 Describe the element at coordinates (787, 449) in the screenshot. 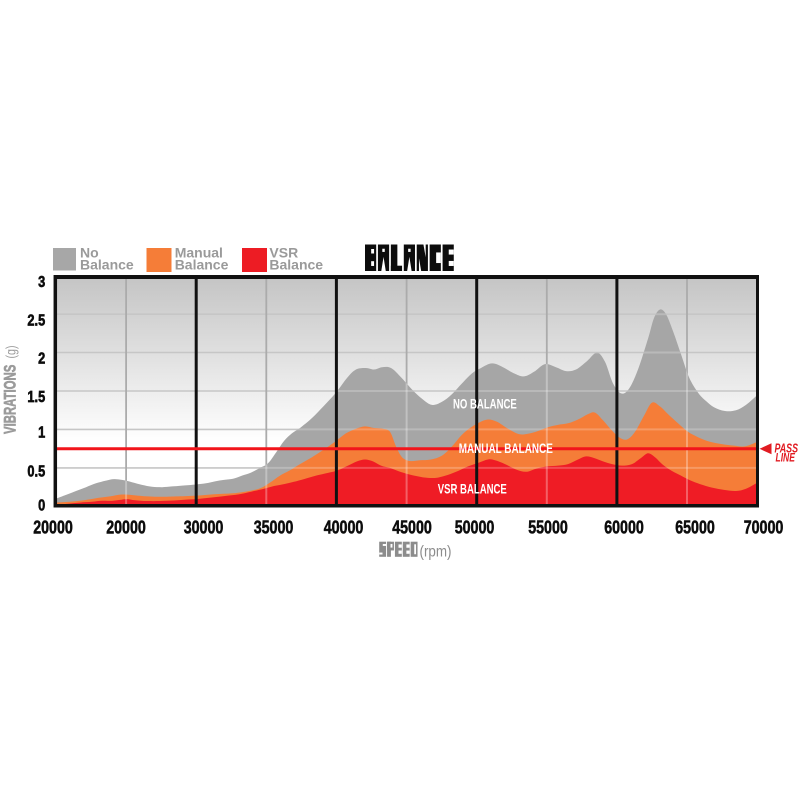

I see `svg-text: PASS` at that location.